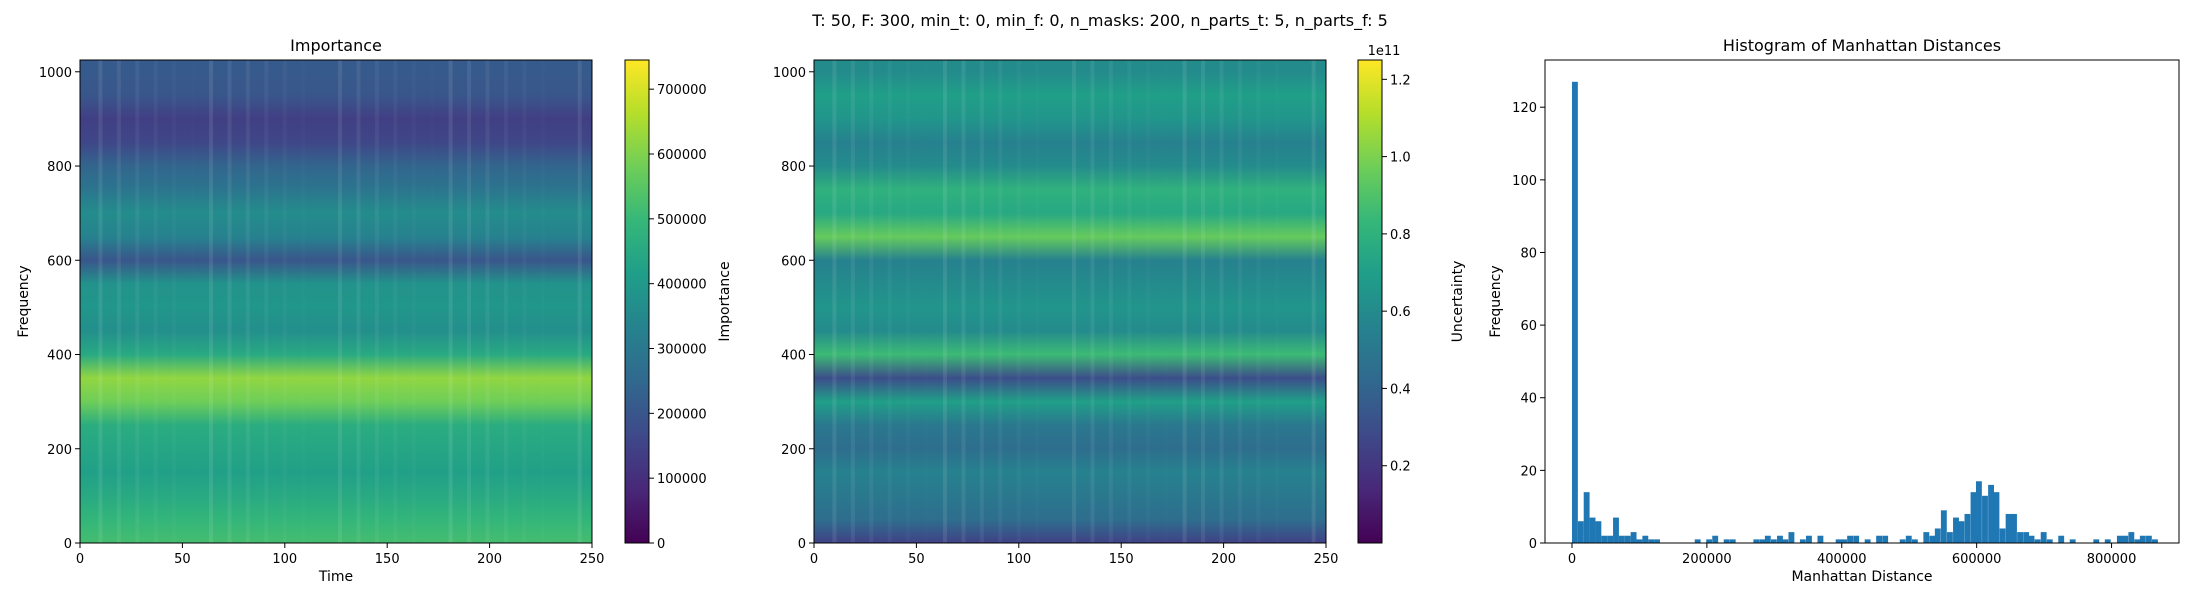 The height and width of the screenshot is (600, 2200). What do you see at coordinates (1528, 253) in the screenshot?
I see `y-tick-label: 80` at bounding box center [1528, 253].